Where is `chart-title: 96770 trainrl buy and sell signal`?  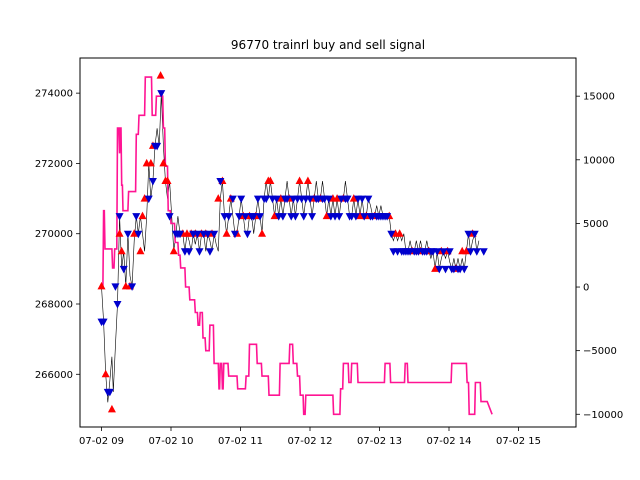 chart-title: 96770 trainrl buy and sell signal is located at coordinates (328, 45).